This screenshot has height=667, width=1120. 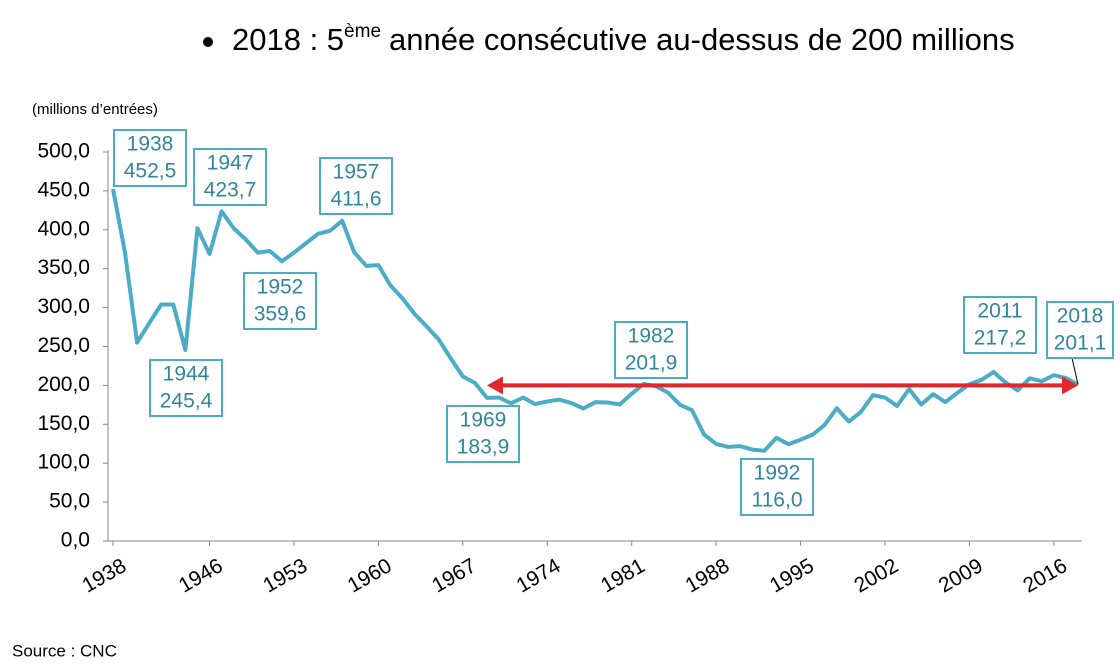 What do you see at coordinates (777, 473) in the screenshot?
I see `annotation-year: 1992` at bounding box center [777, 473].